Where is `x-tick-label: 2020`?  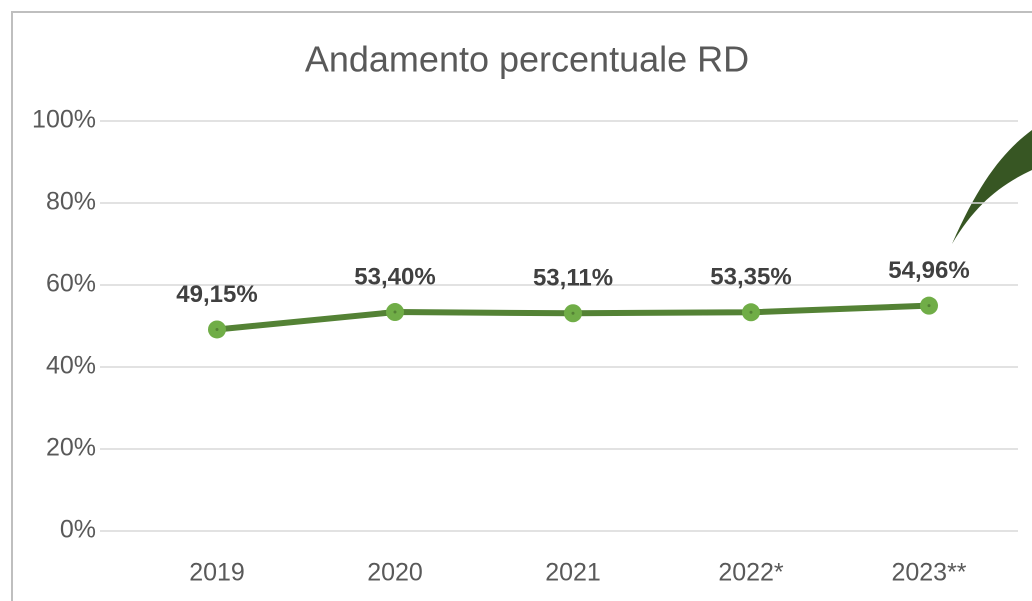
x-tick-label: 2020 is located at coordinates (395, 573).